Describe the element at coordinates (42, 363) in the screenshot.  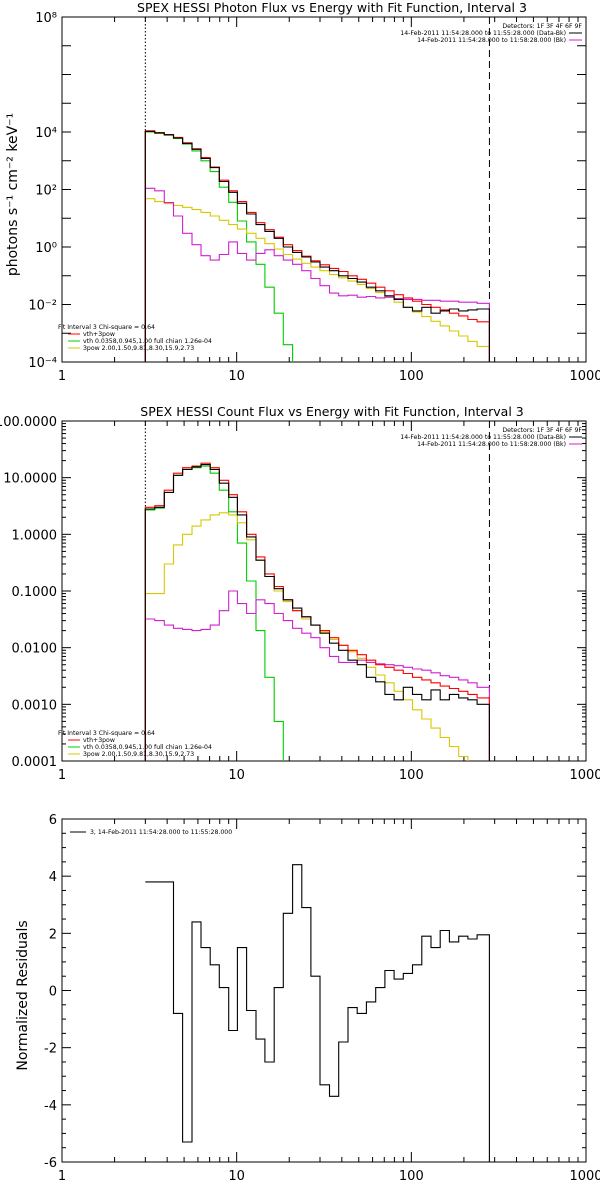
I see `y-tick-label: 10⁻⁴` at that location.